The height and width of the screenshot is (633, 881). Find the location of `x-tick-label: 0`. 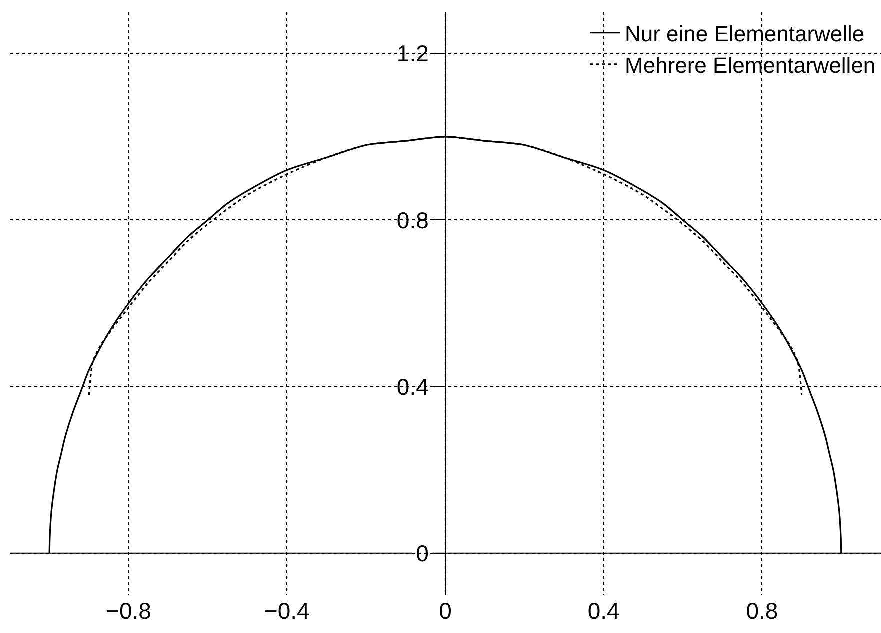

x-tick-label: 0 is located at coordinates (445, 611).